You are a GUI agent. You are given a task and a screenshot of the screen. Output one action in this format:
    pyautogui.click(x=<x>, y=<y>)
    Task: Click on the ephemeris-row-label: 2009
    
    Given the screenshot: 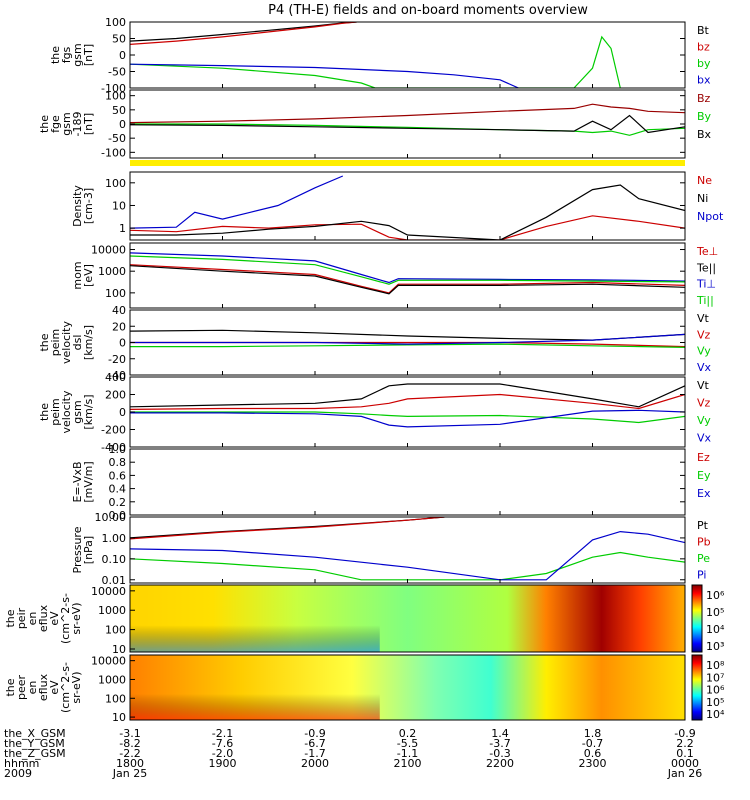 What is the action you would take?
    pyautogui.click(x=18, y=773)
    